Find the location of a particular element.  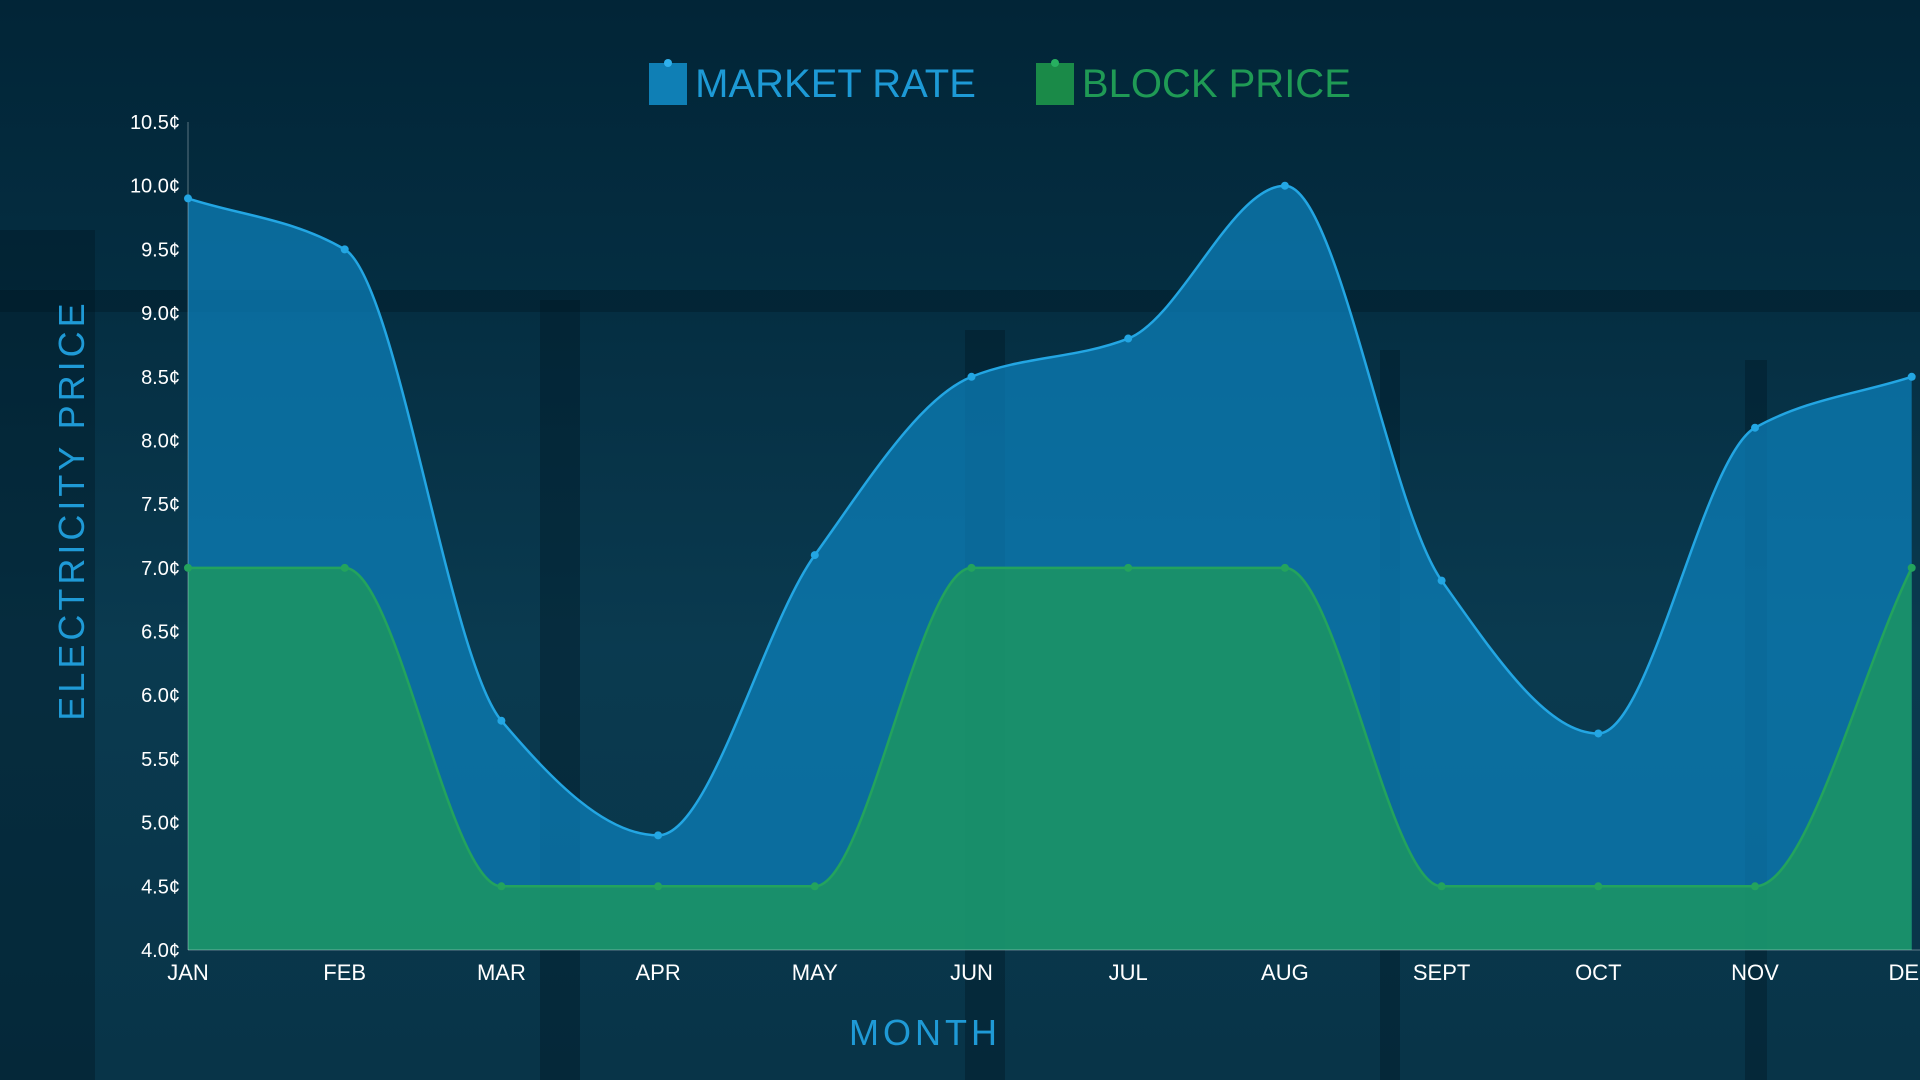

point-block-price-may is located at coordinates (814, 886).